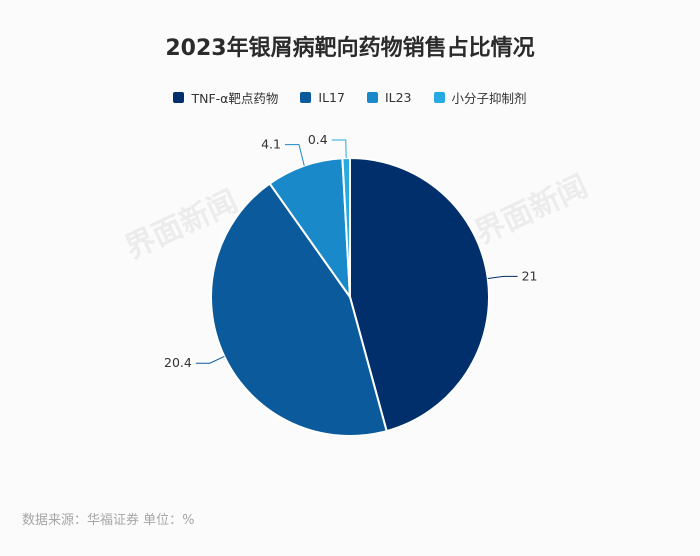  Describe the element at coordinates (178, 362) in the screenshot. I see `data-label: 20.4` at that location.